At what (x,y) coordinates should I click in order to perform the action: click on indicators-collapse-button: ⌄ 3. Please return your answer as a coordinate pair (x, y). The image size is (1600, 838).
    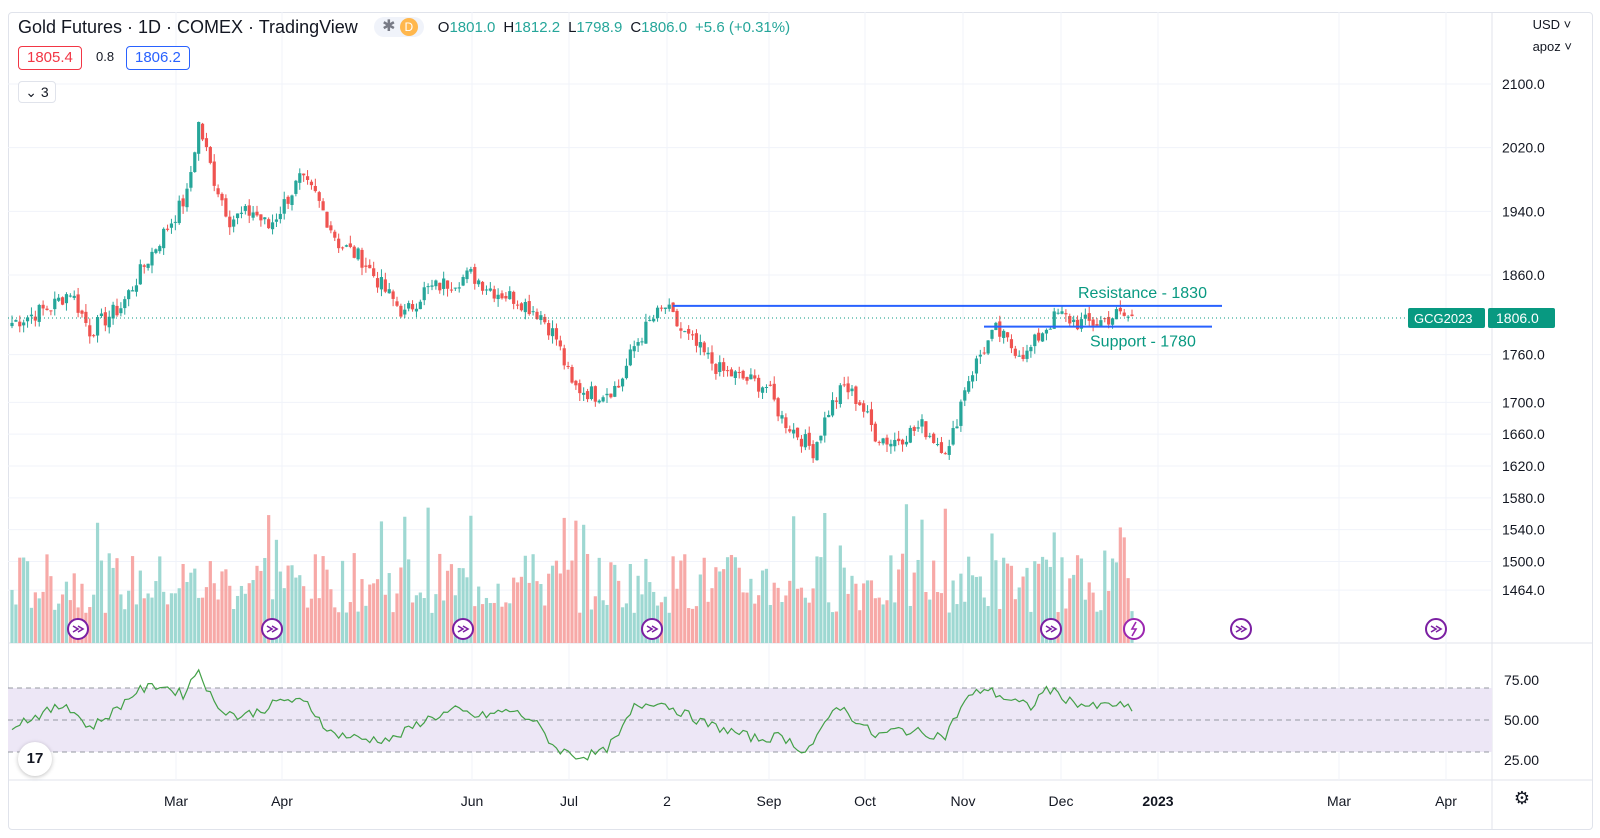
    Looking at the image, I should click on (37, 92).